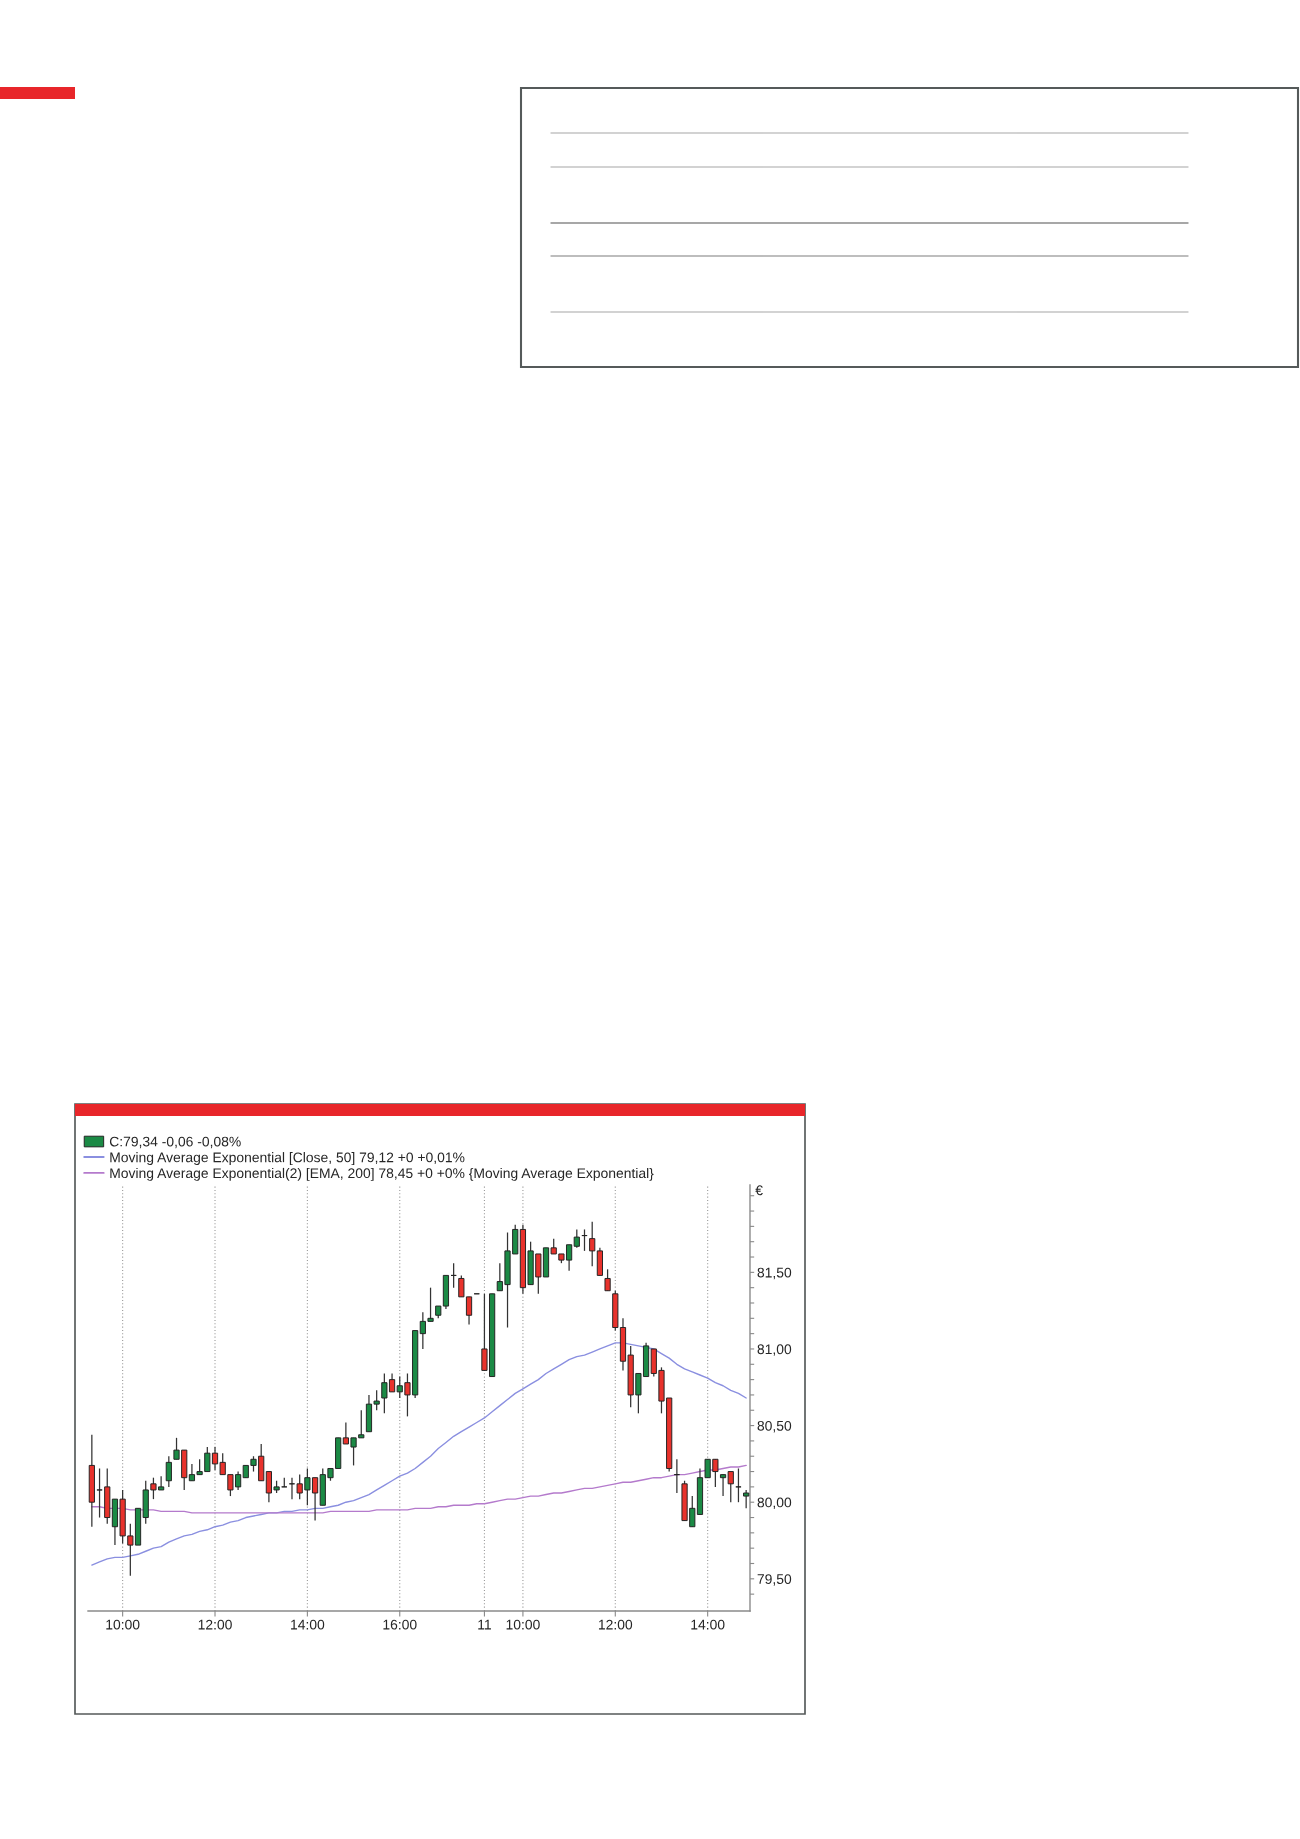 This screenshot has height=1839, width=1300. I want to click on y-tick-label: 81,50, so click(774, 1273).